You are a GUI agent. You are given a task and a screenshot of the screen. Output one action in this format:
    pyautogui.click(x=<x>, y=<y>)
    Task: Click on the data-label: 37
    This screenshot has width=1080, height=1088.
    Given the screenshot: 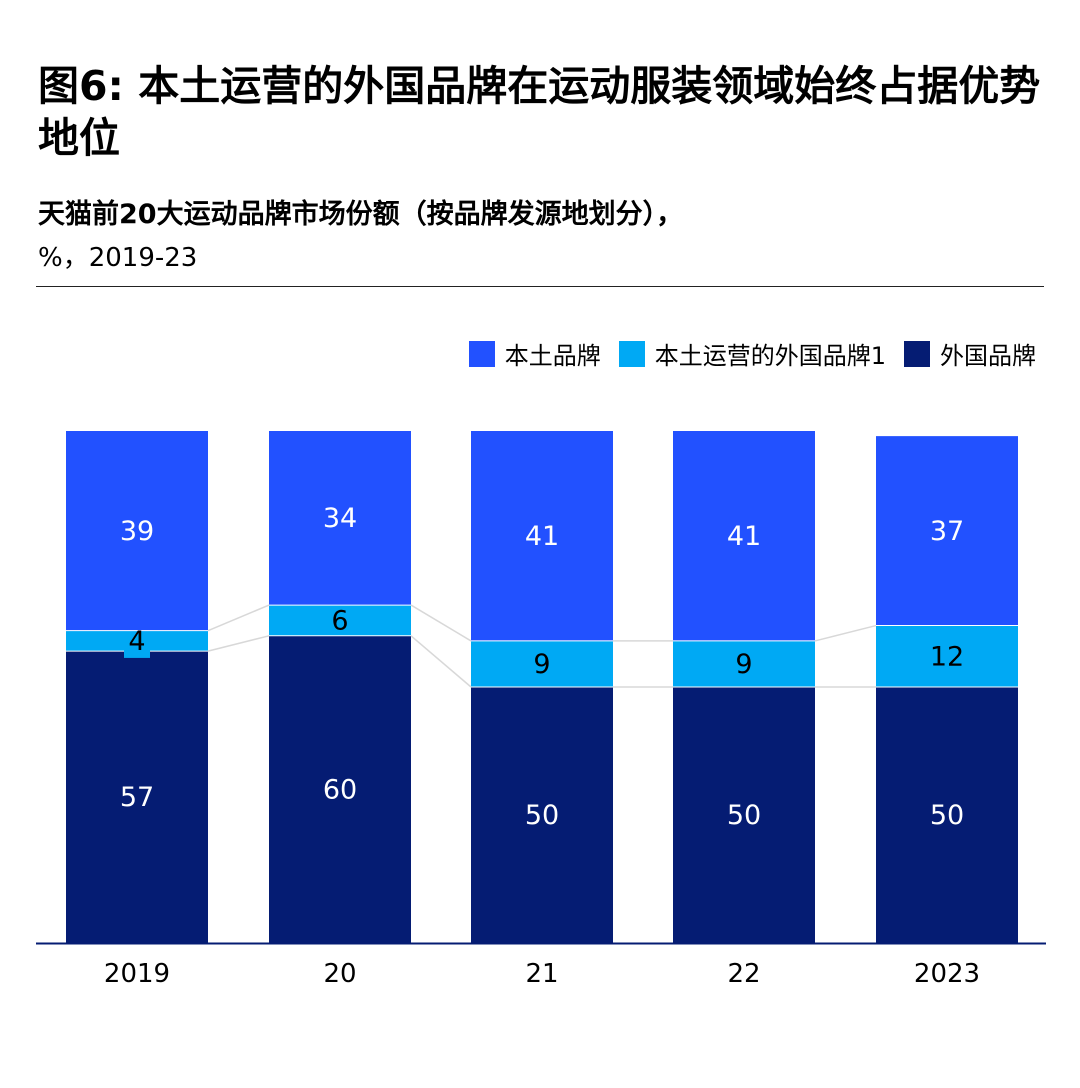 What is the action you would take?
    pyautogui.click(x=947, y=531)
    